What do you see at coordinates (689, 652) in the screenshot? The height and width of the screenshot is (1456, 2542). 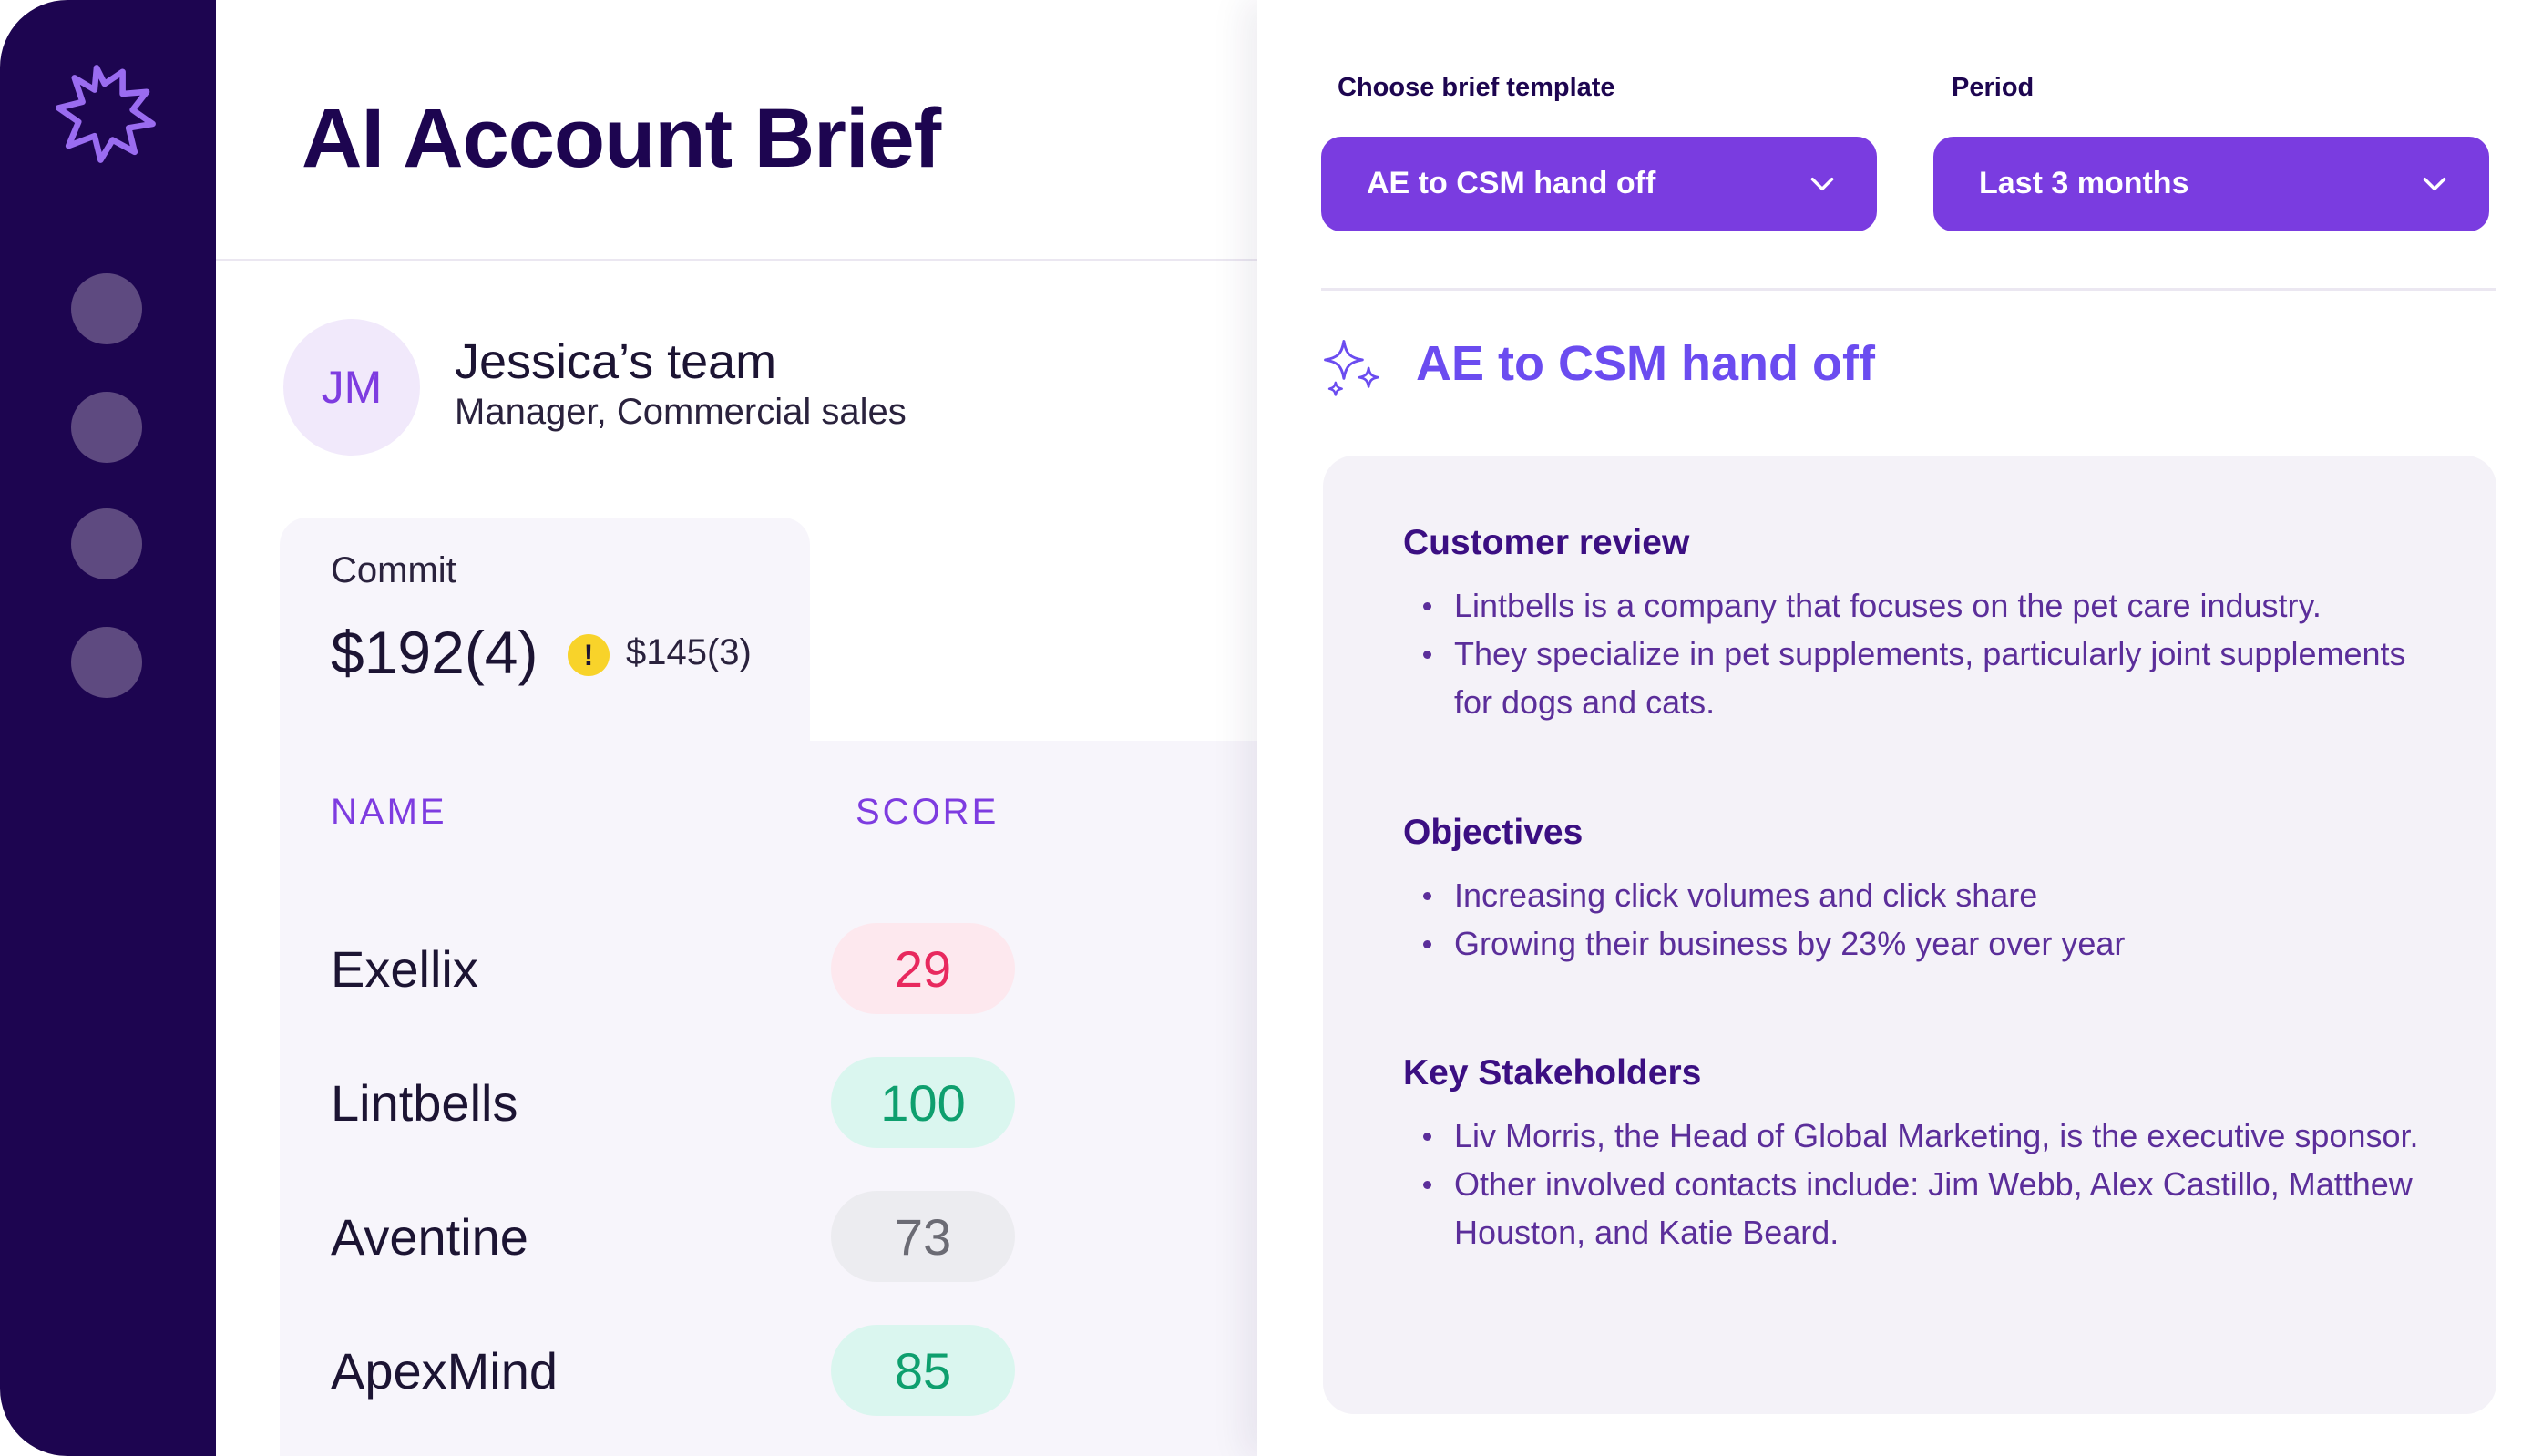 I see `commit-secondary-value: $145(3)` at bounding box center [689, 652].